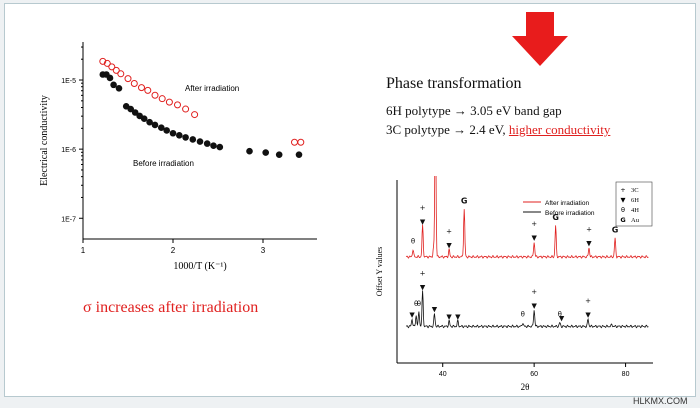 Image resolution: width=700 pixels, height=408 pixels. Describe the element at coordinates (212, 88) in the screenshot. I see `annotation-after: After irradiation` at that location.